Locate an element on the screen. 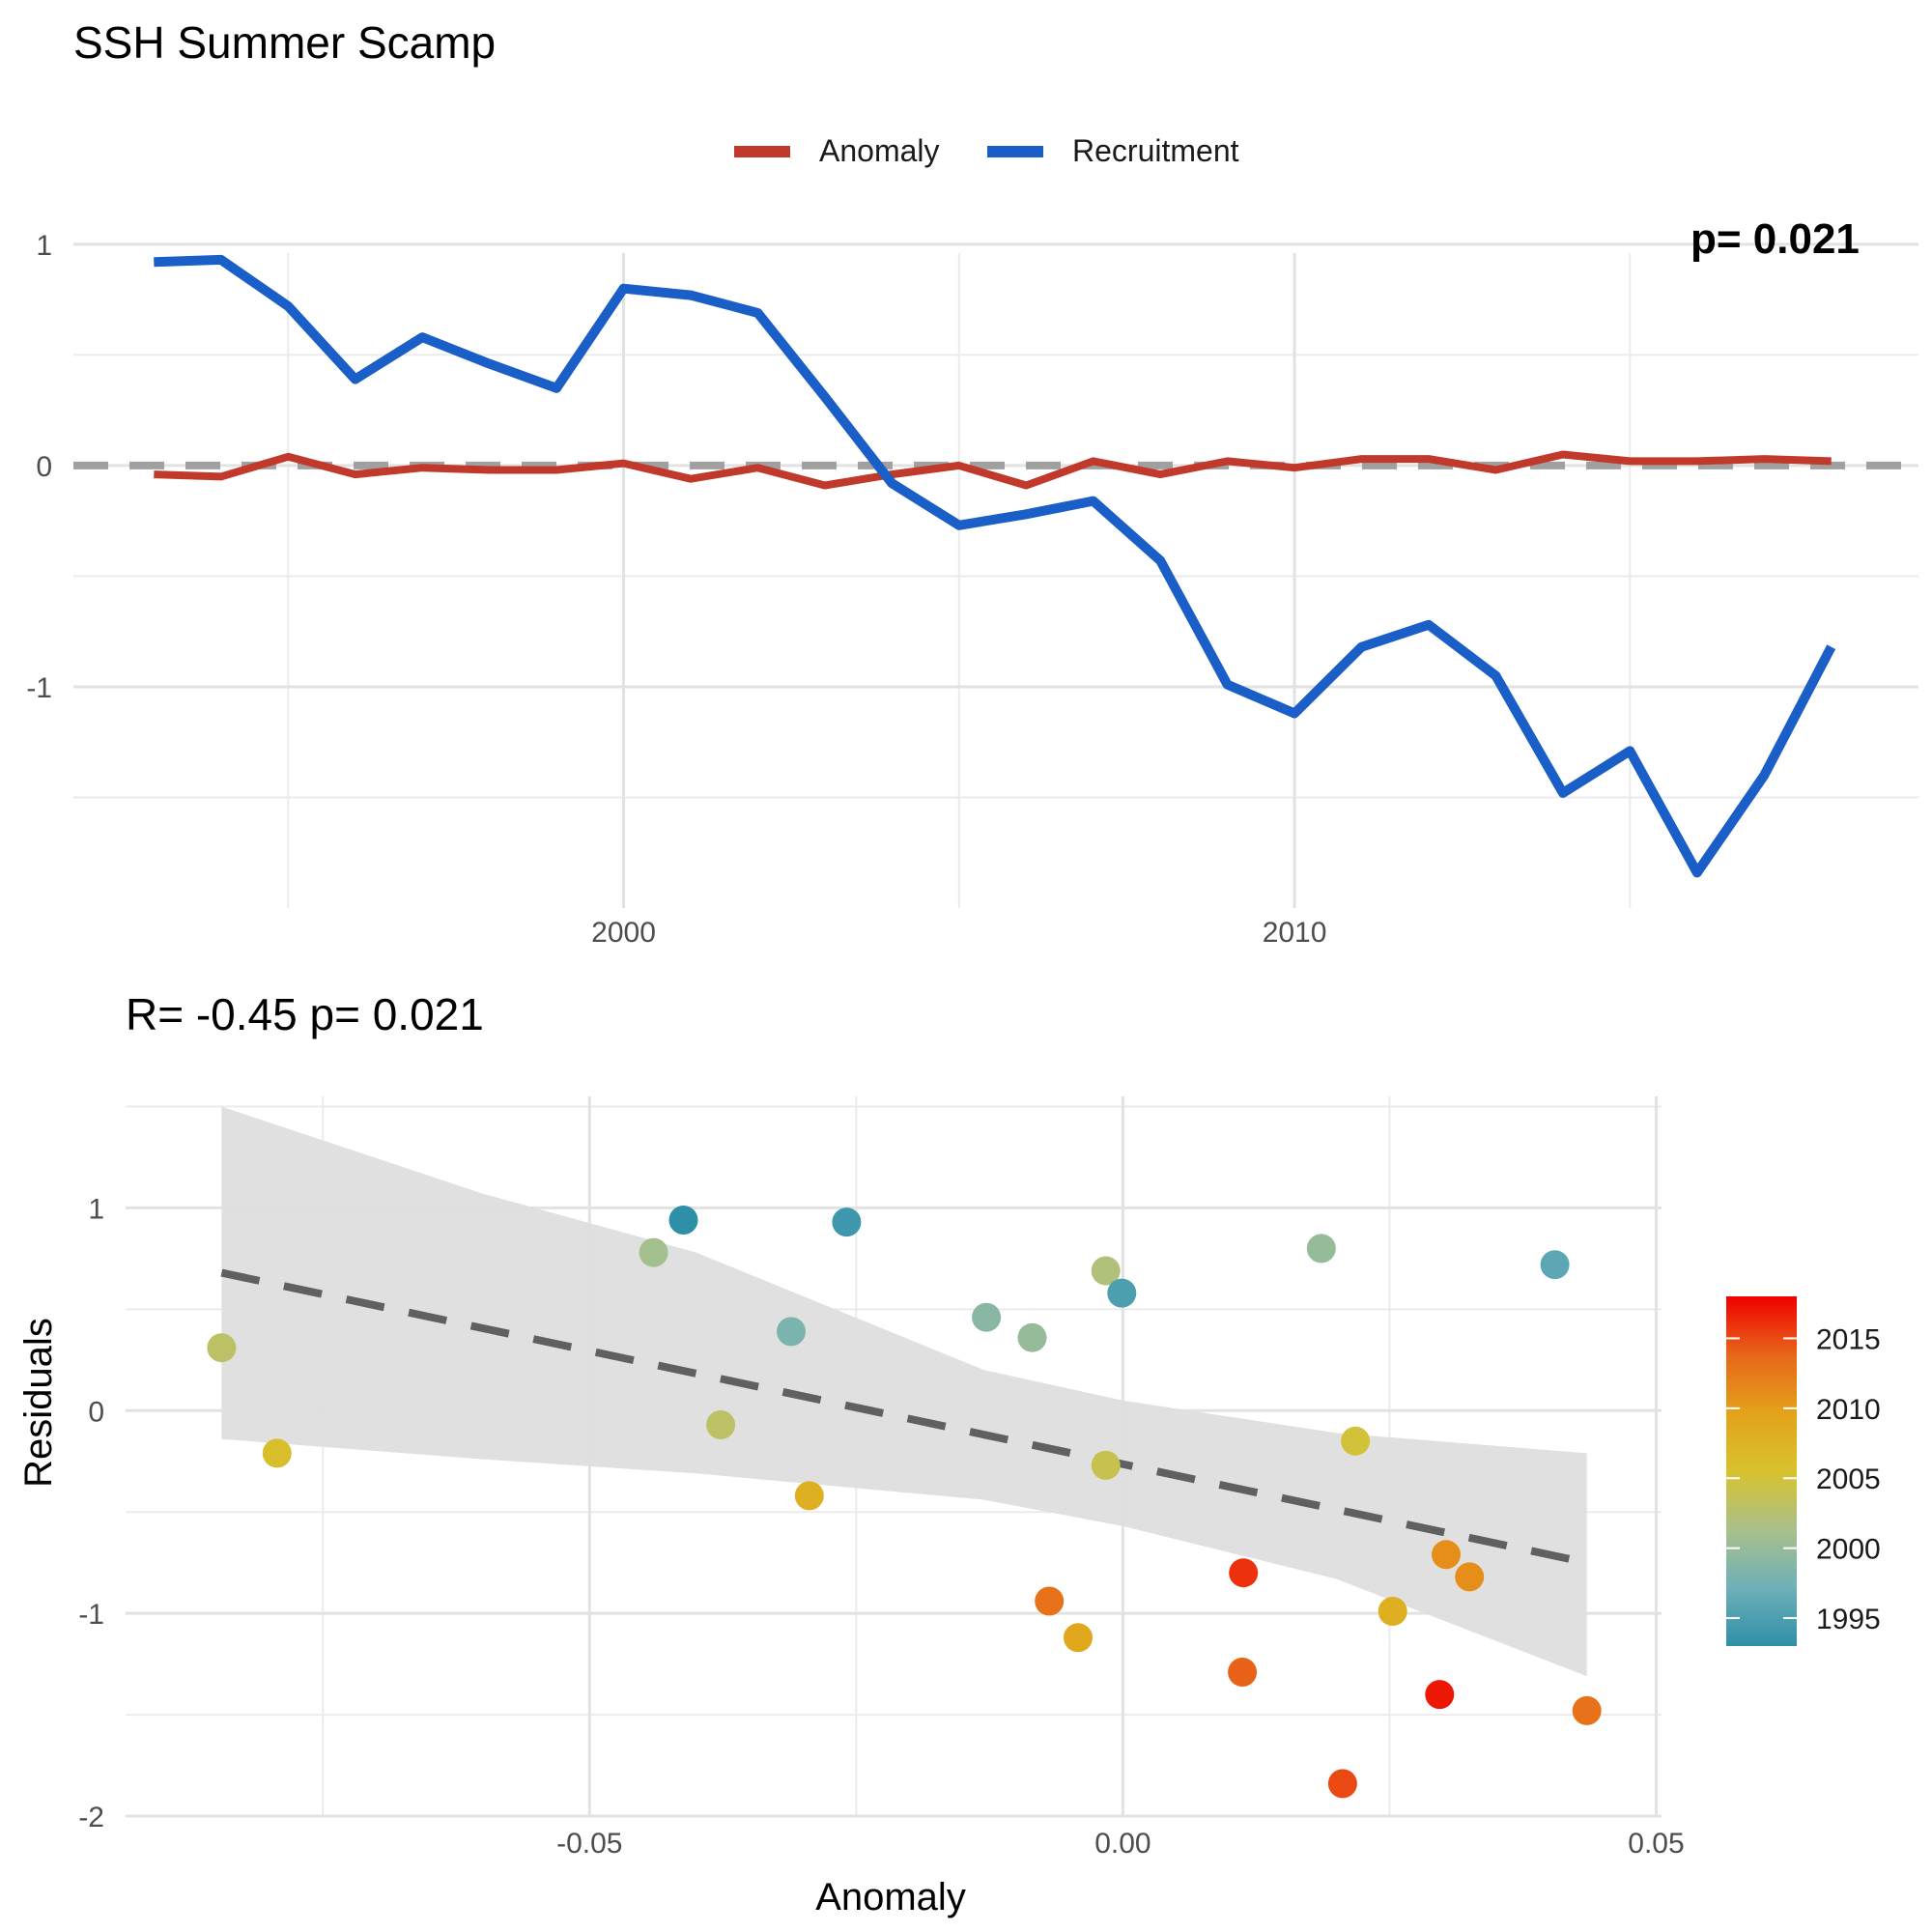 The width and height of the screenshot is (1932, 1932). bottom-y-label: Residuals is located at coordinates (38, 1403).